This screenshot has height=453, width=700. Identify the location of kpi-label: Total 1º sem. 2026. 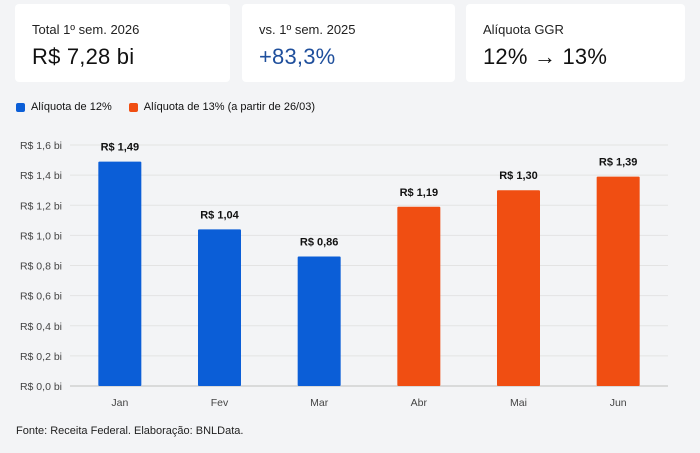
(86, 29).